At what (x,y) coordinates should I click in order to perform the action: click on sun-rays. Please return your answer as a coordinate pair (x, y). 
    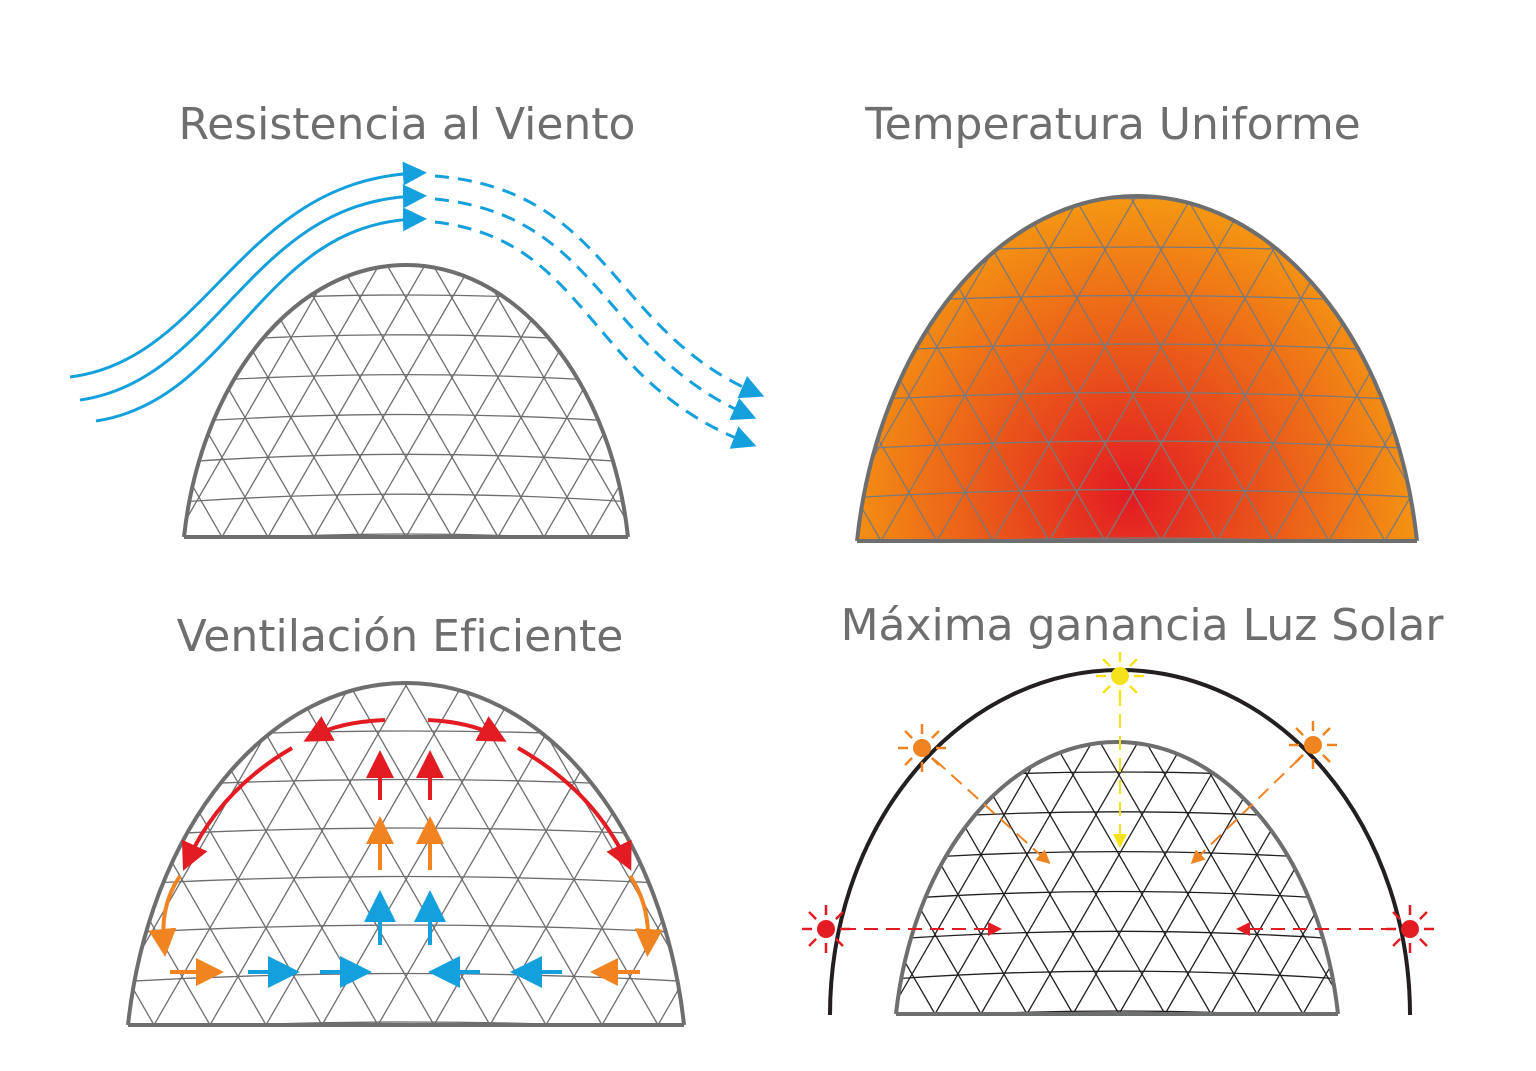
    Looking at the image, I should click on (1118, 814).